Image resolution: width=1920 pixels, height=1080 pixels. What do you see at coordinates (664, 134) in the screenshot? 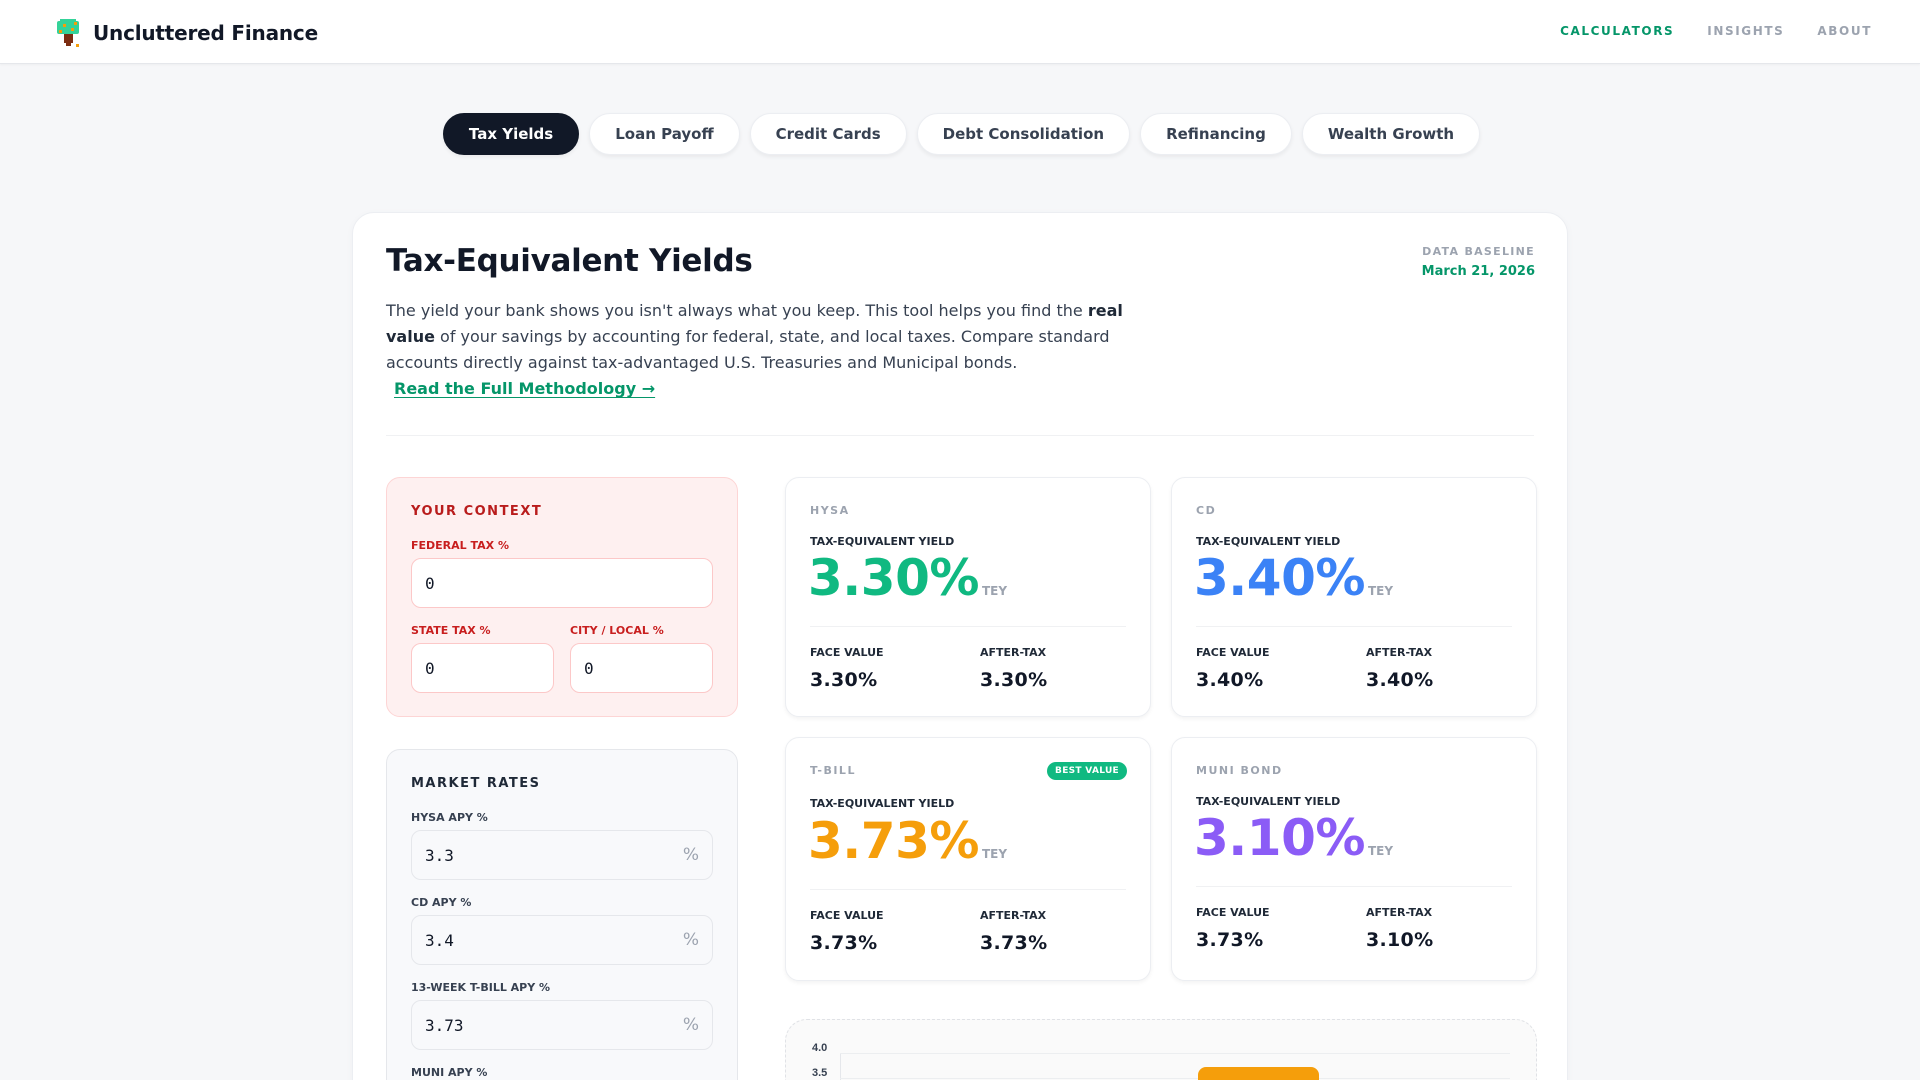
I see `tab-loan-payoff: Loan Payoff` at bounding box center [664, 134].